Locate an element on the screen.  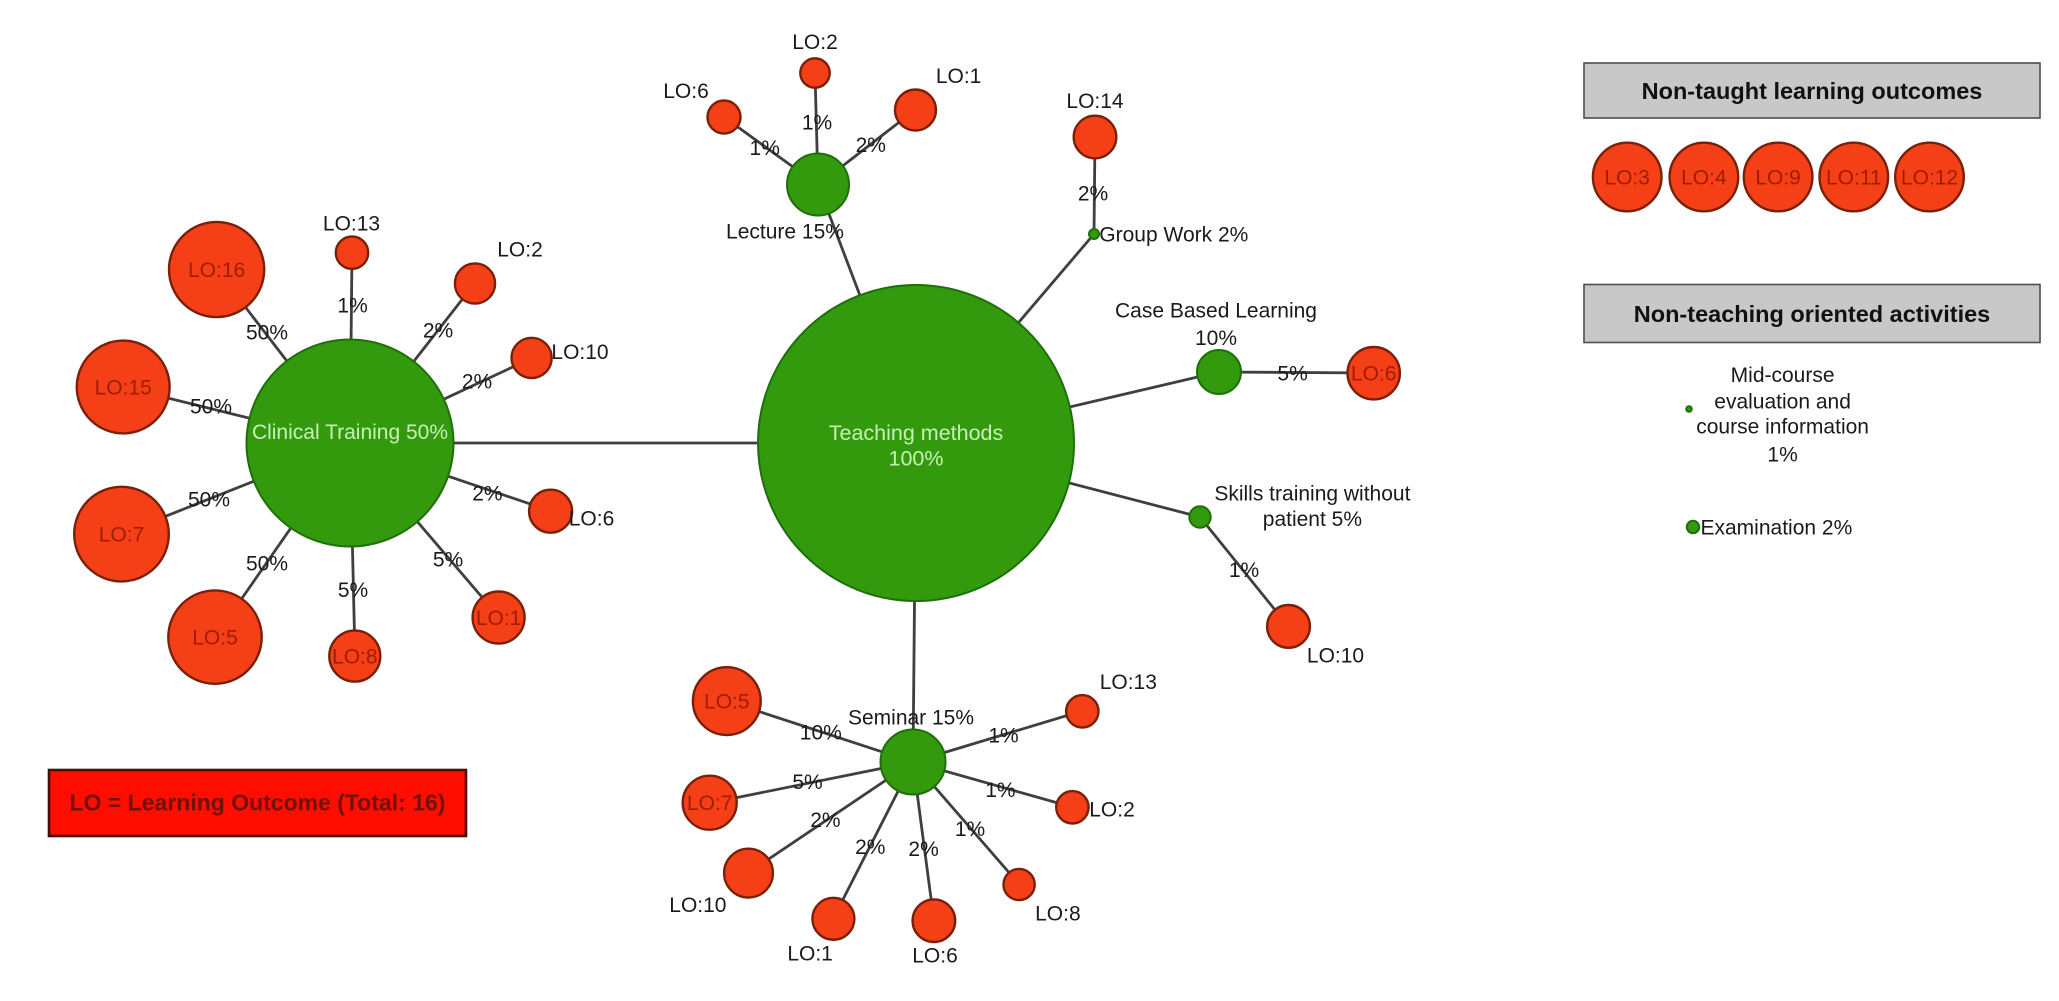
svg-text: LO:16 is located at coordinates (216, 270).